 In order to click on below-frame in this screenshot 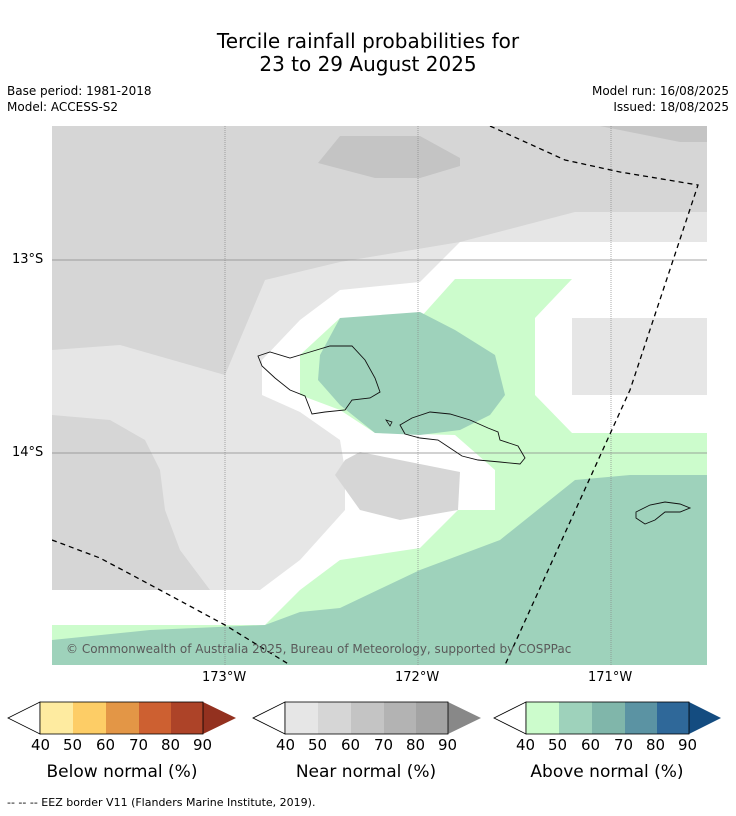, I will do `click(121, 718)`.